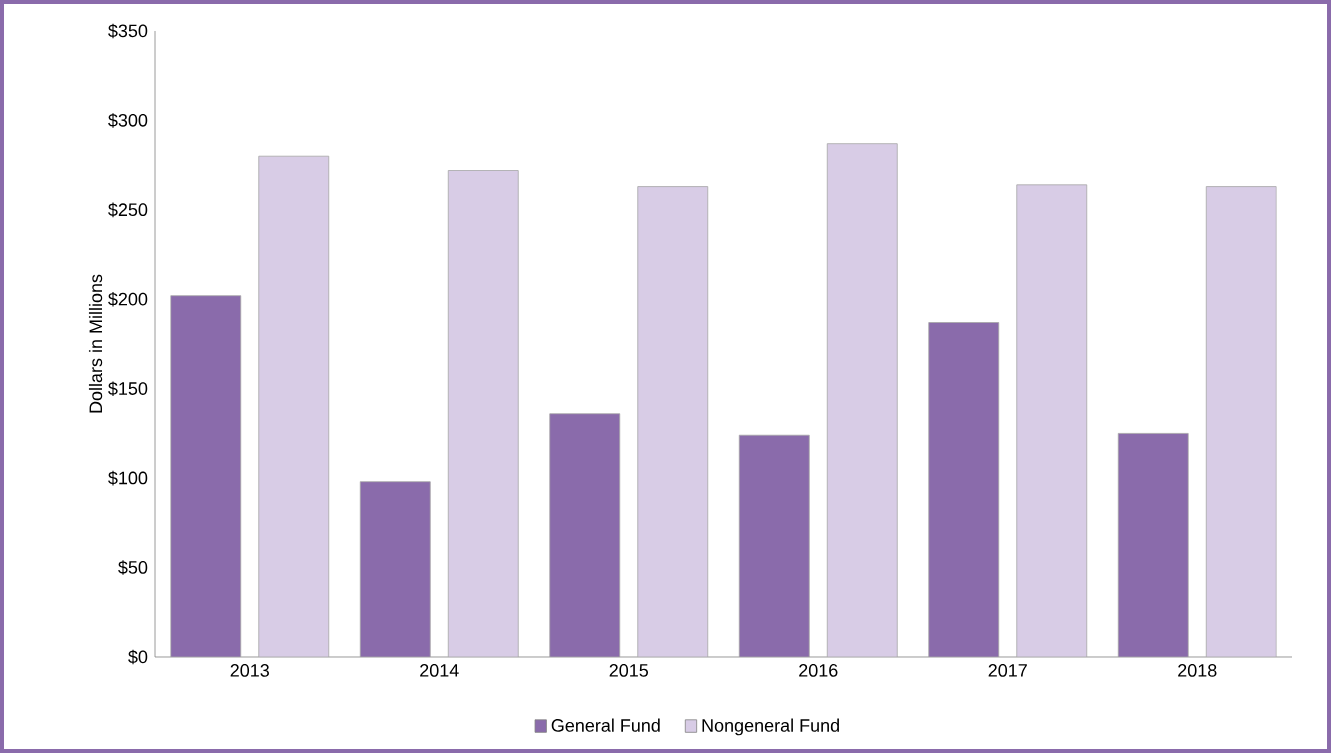 This screenshot has height=753, width=1331. I want to click on y-axis-title: Dollars in Millions, so click(95, 343).